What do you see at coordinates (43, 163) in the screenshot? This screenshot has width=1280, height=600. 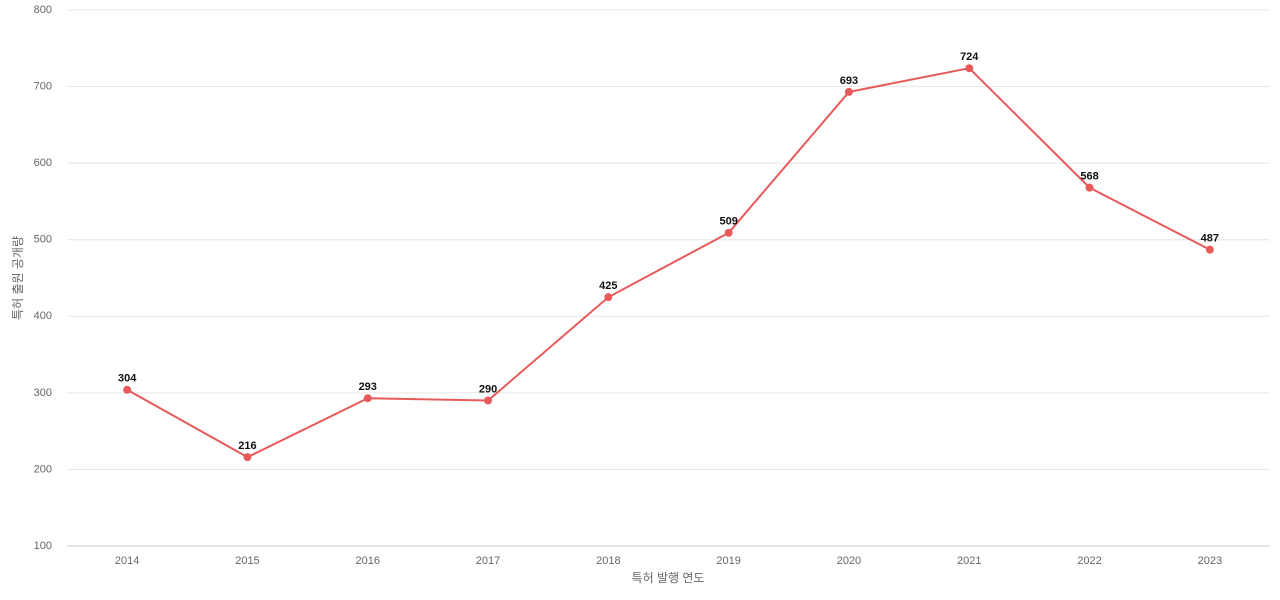 I see `y-tick-label: 600` at bounding box center [43, 163].